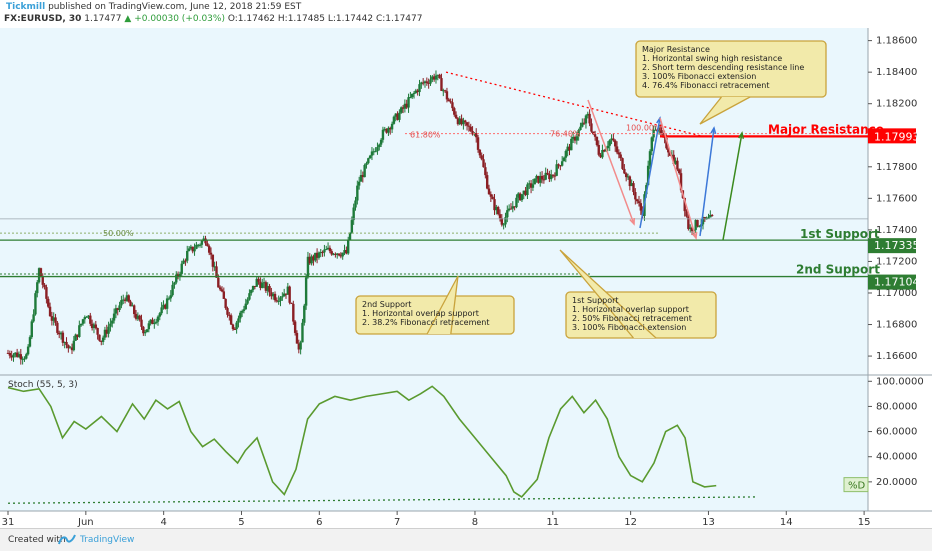 This screenshot has width=932, height=551. I want to click on price-axis-tick-label: 1.16800, so click(896, 325).